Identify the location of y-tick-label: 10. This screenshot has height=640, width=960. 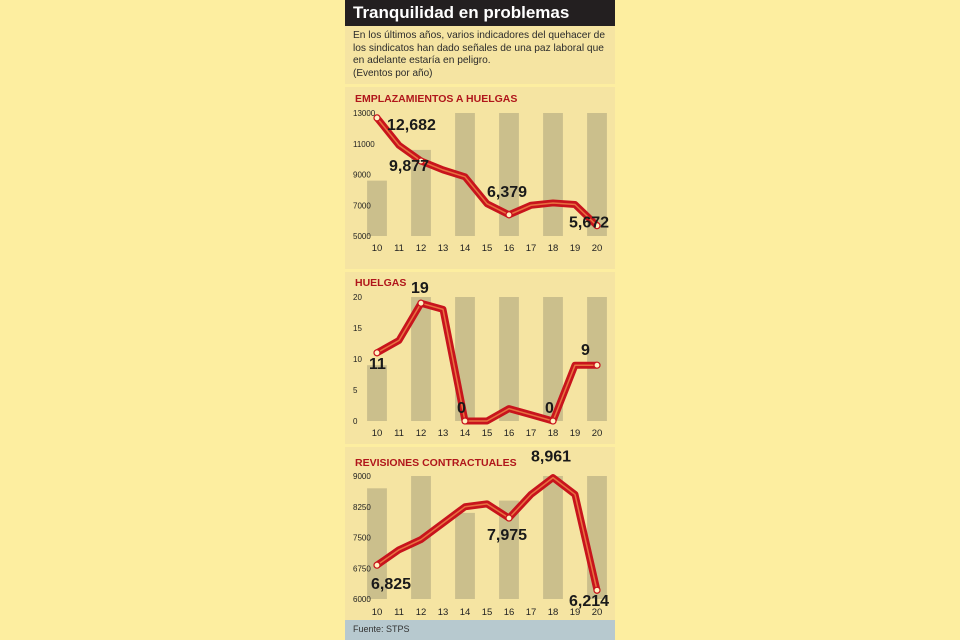
(357, 359).